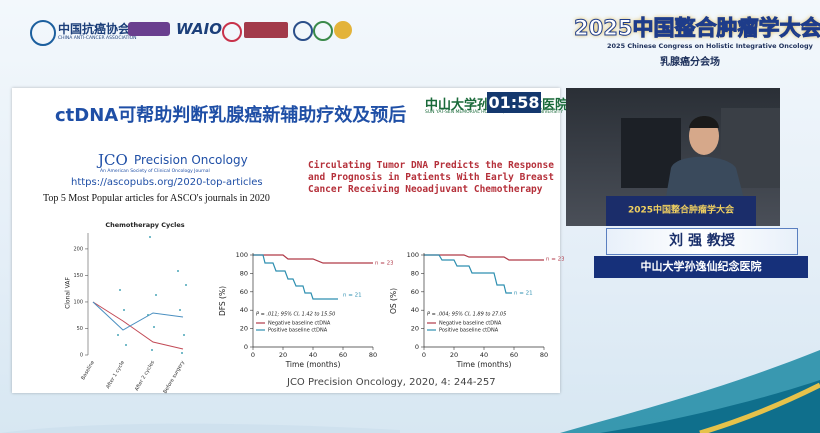  What do you see at coordinates (88, 370) in the screenshot?
I see `x-tick-label: Baseline` at bounding box center [88, 370].